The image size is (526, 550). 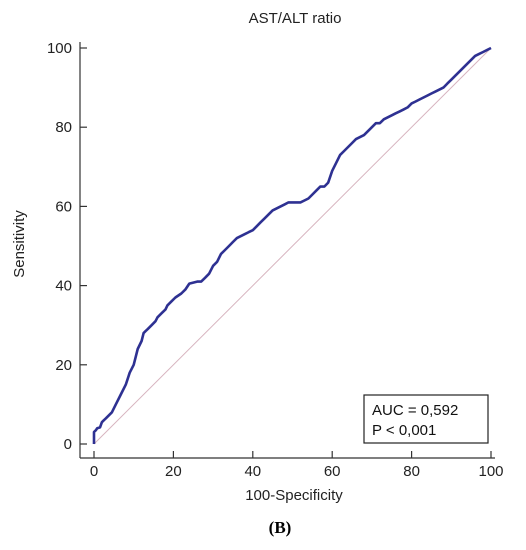 I want to click on x-axis-label: 100-Specificity, so click(x=294, y=495).